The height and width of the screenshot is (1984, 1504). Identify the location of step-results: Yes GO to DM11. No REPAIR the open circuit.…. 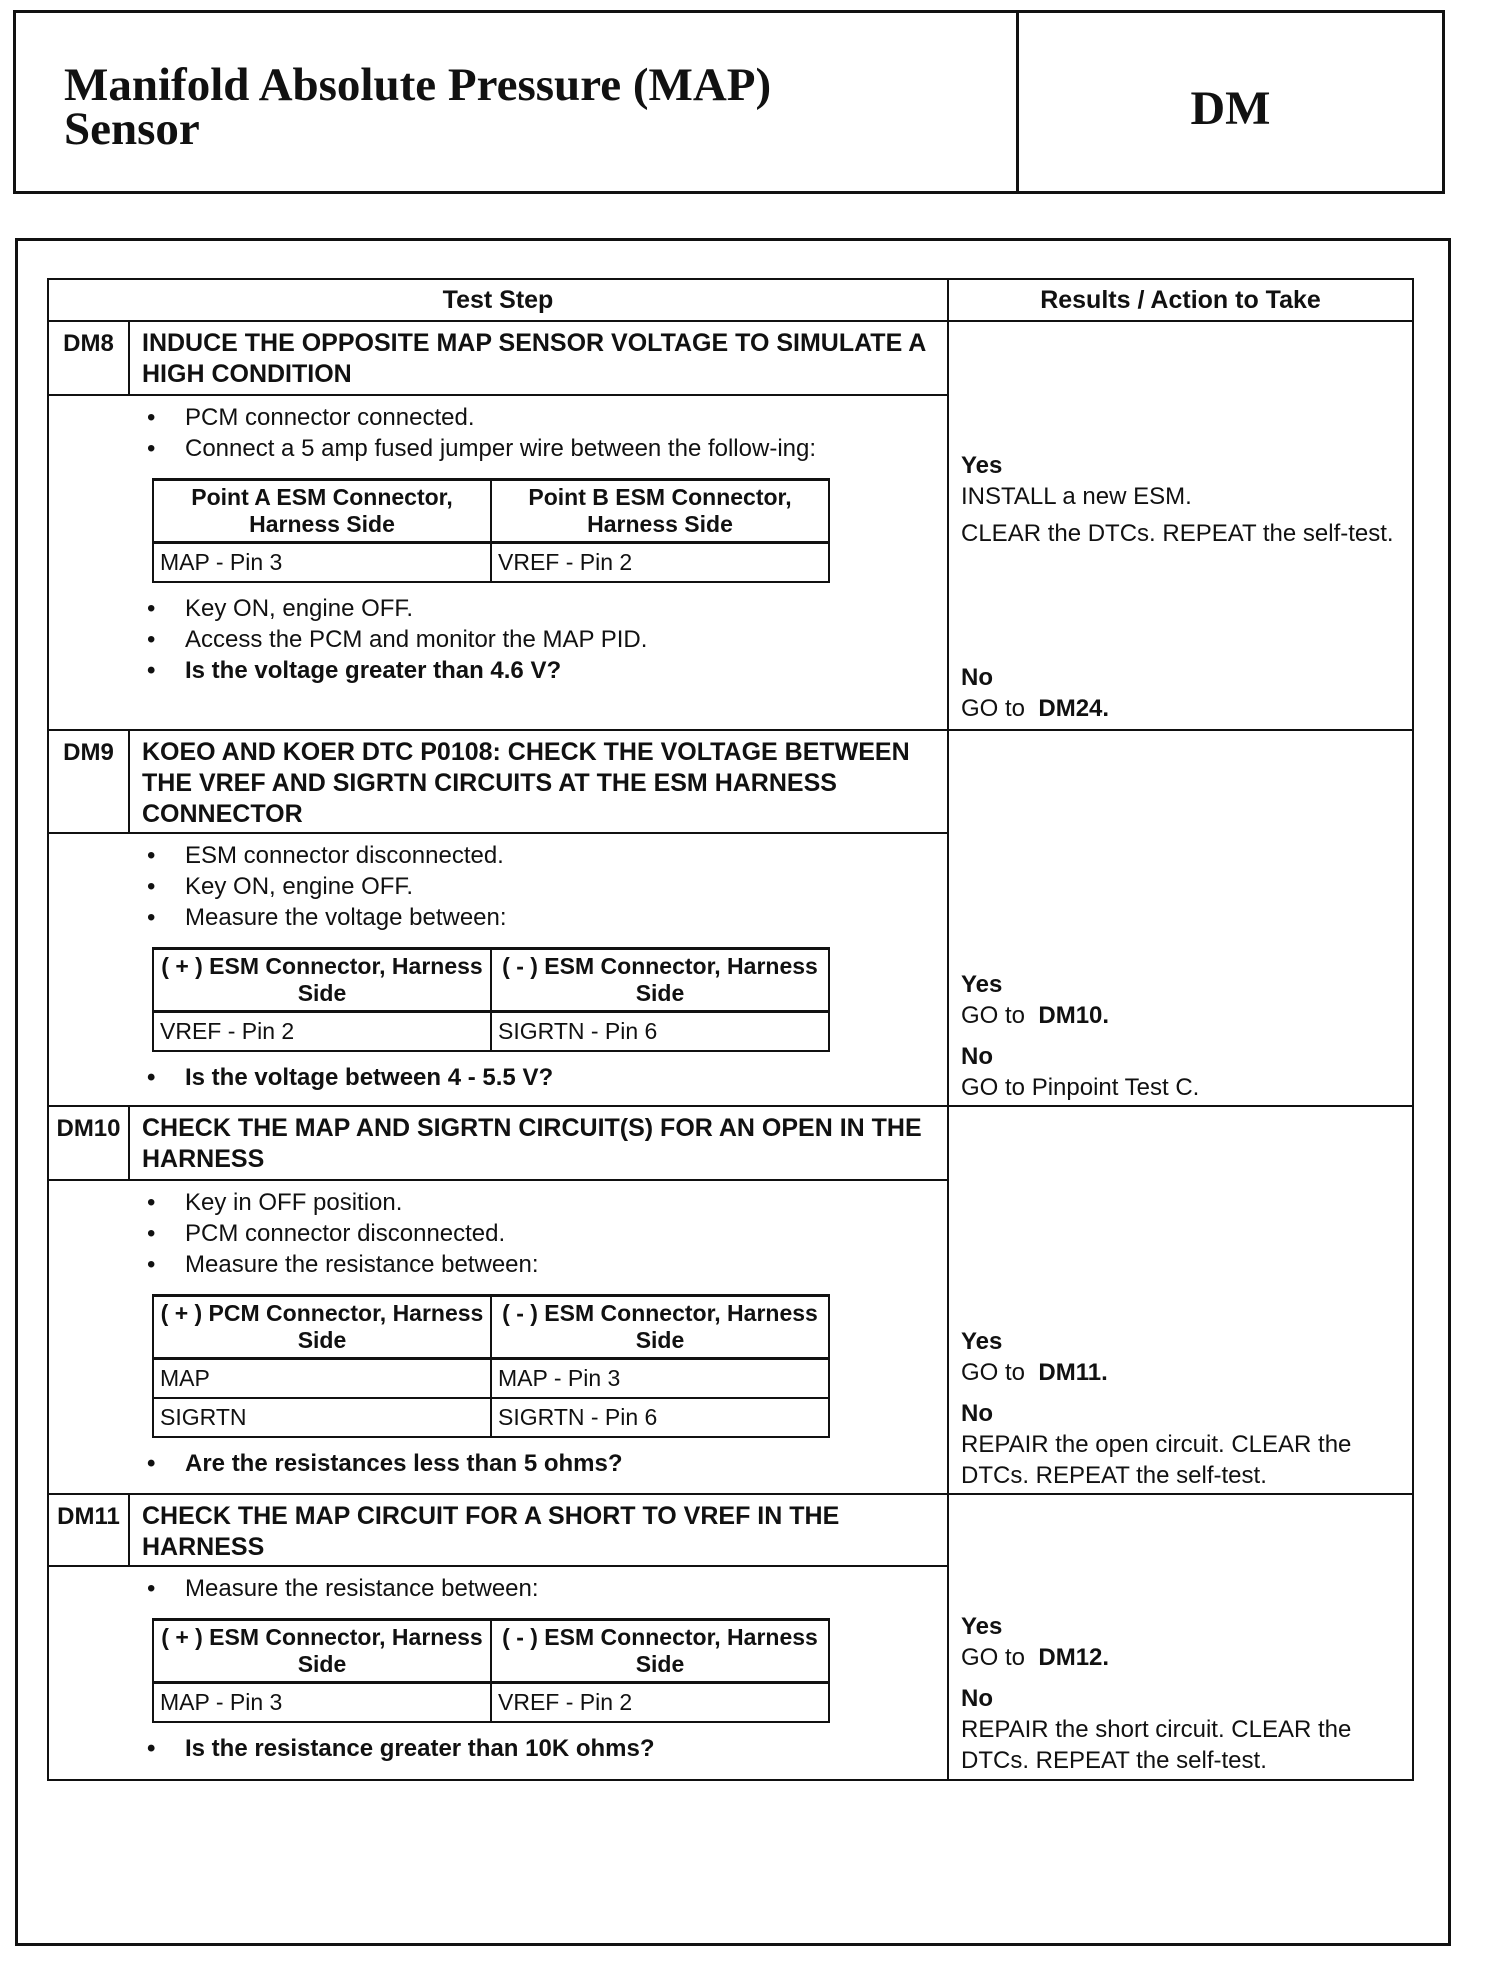
(1180, 1300).